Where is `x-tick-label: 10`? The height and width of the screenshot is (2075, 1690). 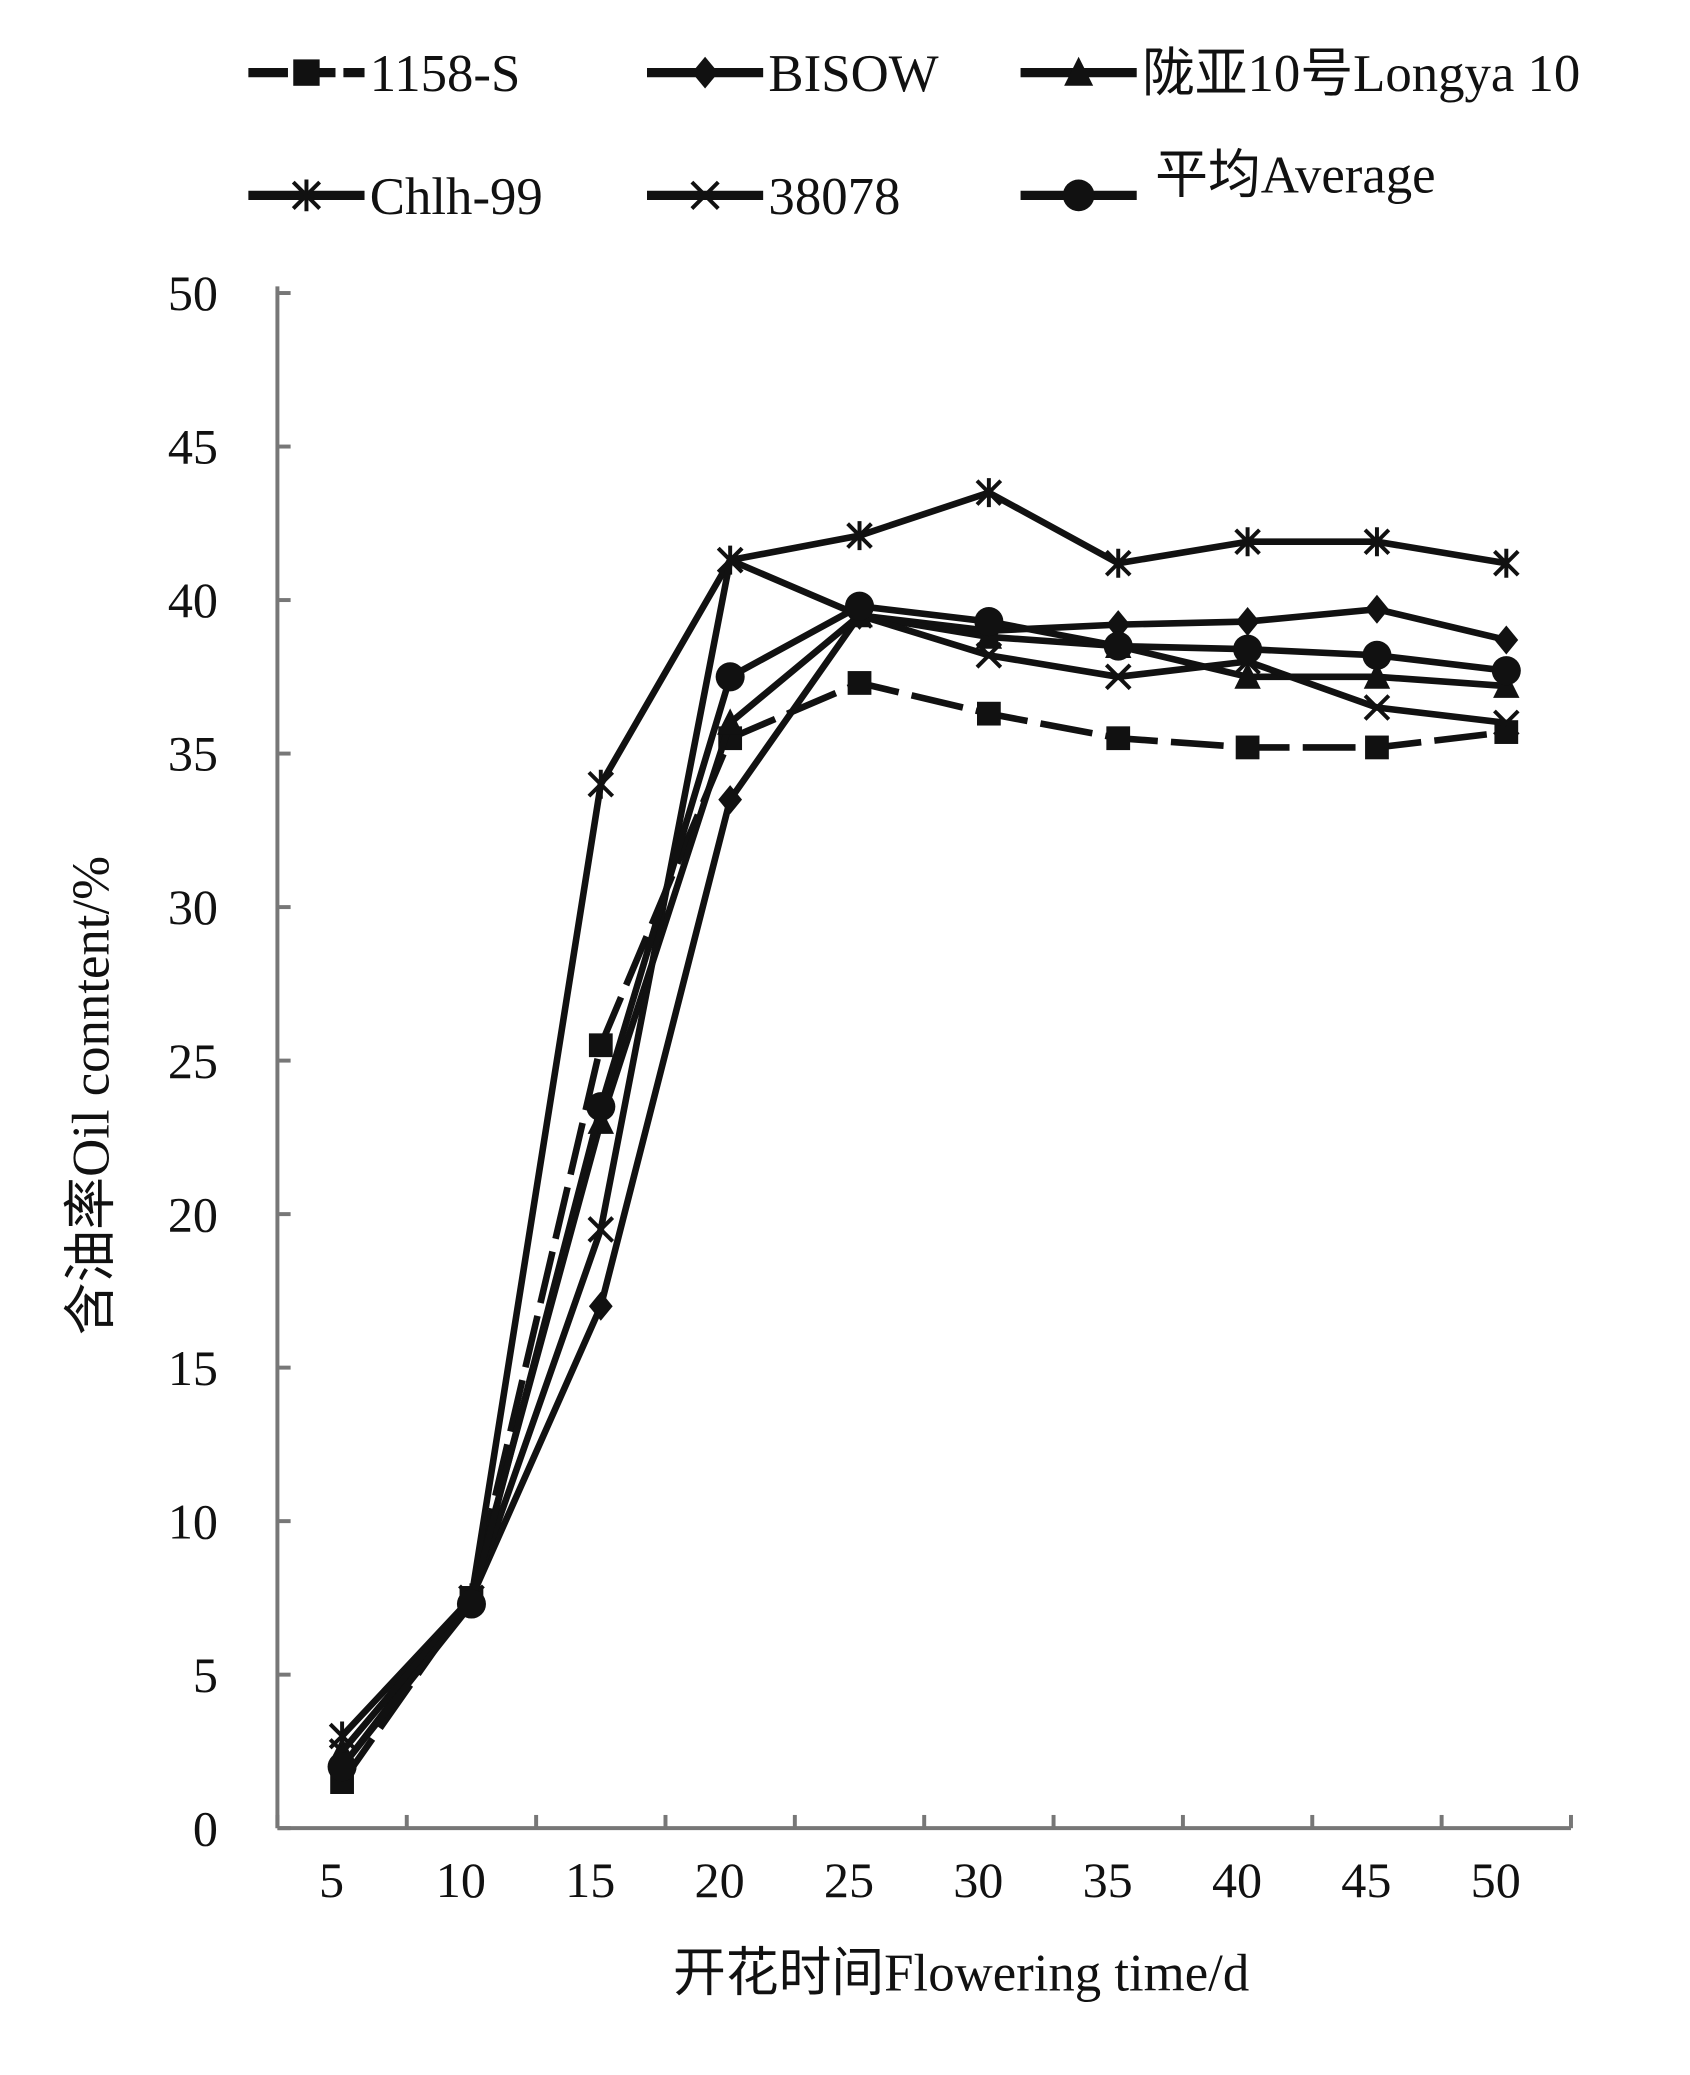
x-tick-label: 10 is located at coordinates (461, 1880).